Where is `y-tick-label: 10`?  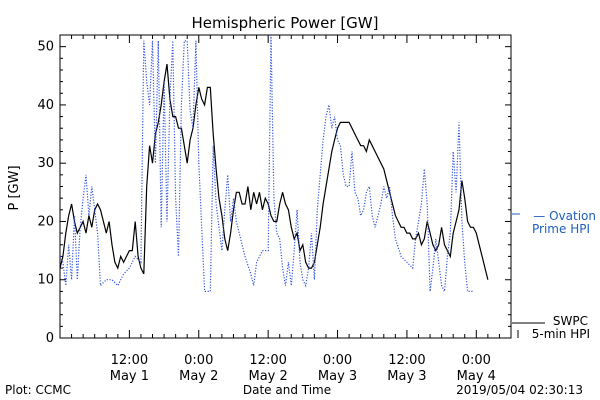
y-tick-label: 10 is located at coordinates (45, 280).